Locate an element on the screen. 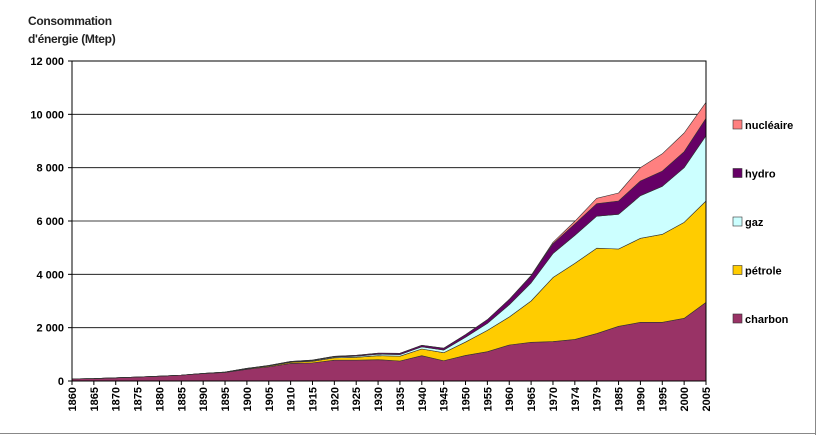 The width and height of the screenshot is (816, 435). x-tick-label: 1940 is located at coordinates (423, 399).